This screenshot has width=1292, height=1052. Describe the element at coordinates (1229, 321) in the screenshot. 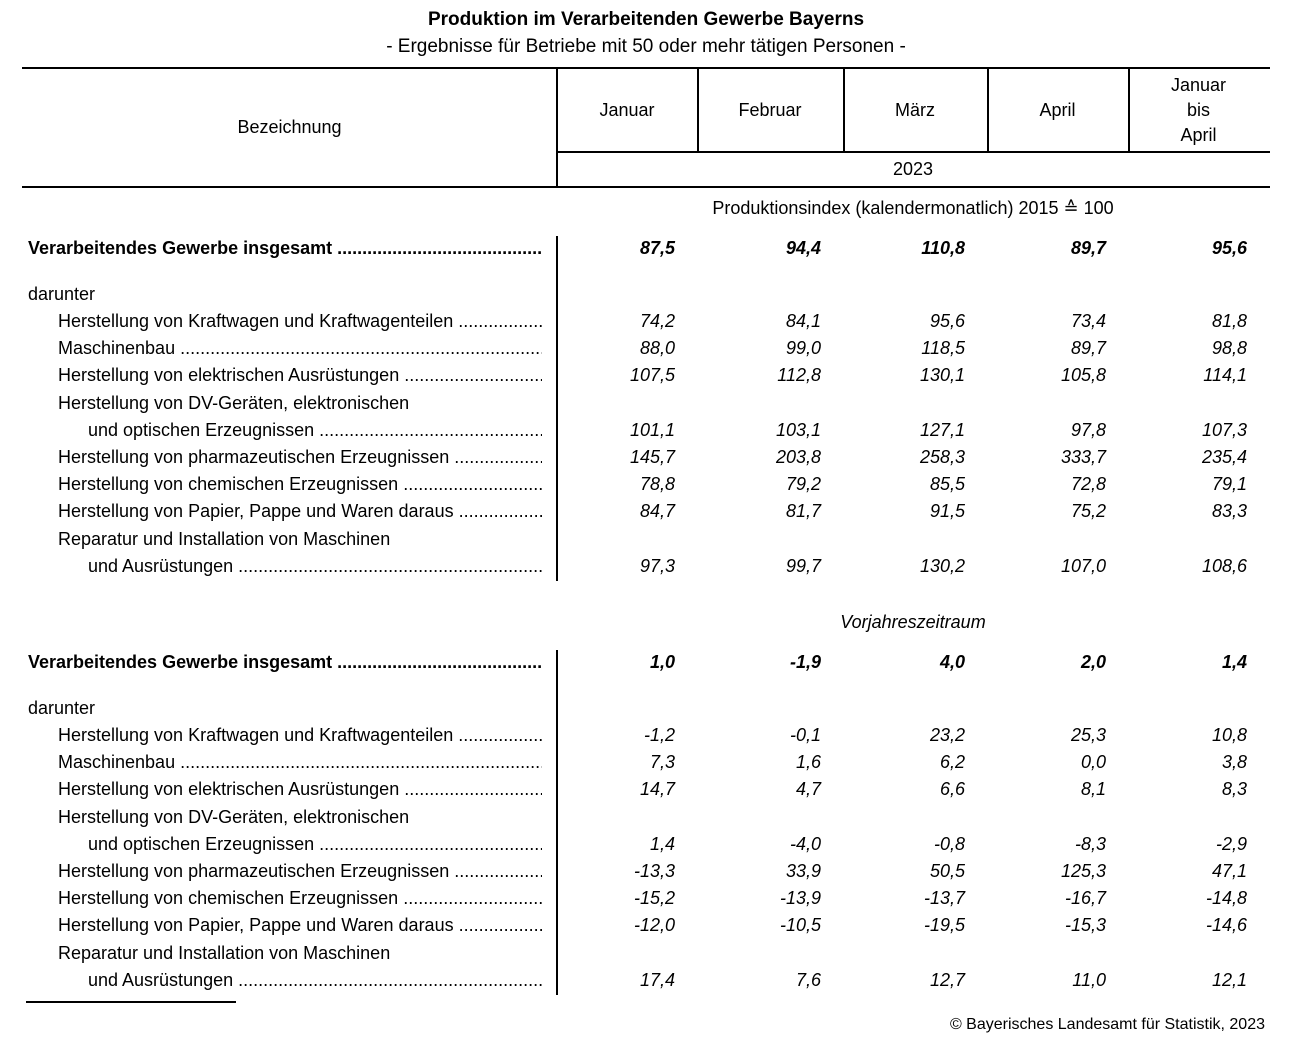

I see `cell-value: 81,8` at that location.